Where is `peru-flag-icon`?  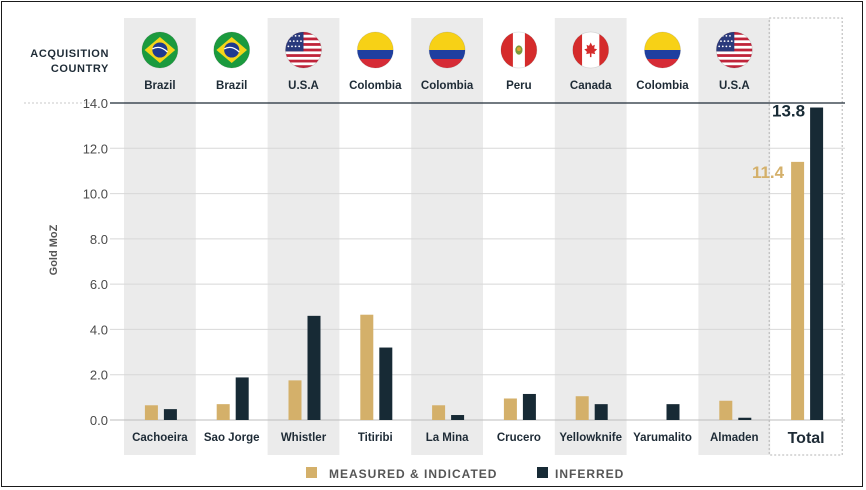
peru-flag-icon is located at coordinates (519, 50).